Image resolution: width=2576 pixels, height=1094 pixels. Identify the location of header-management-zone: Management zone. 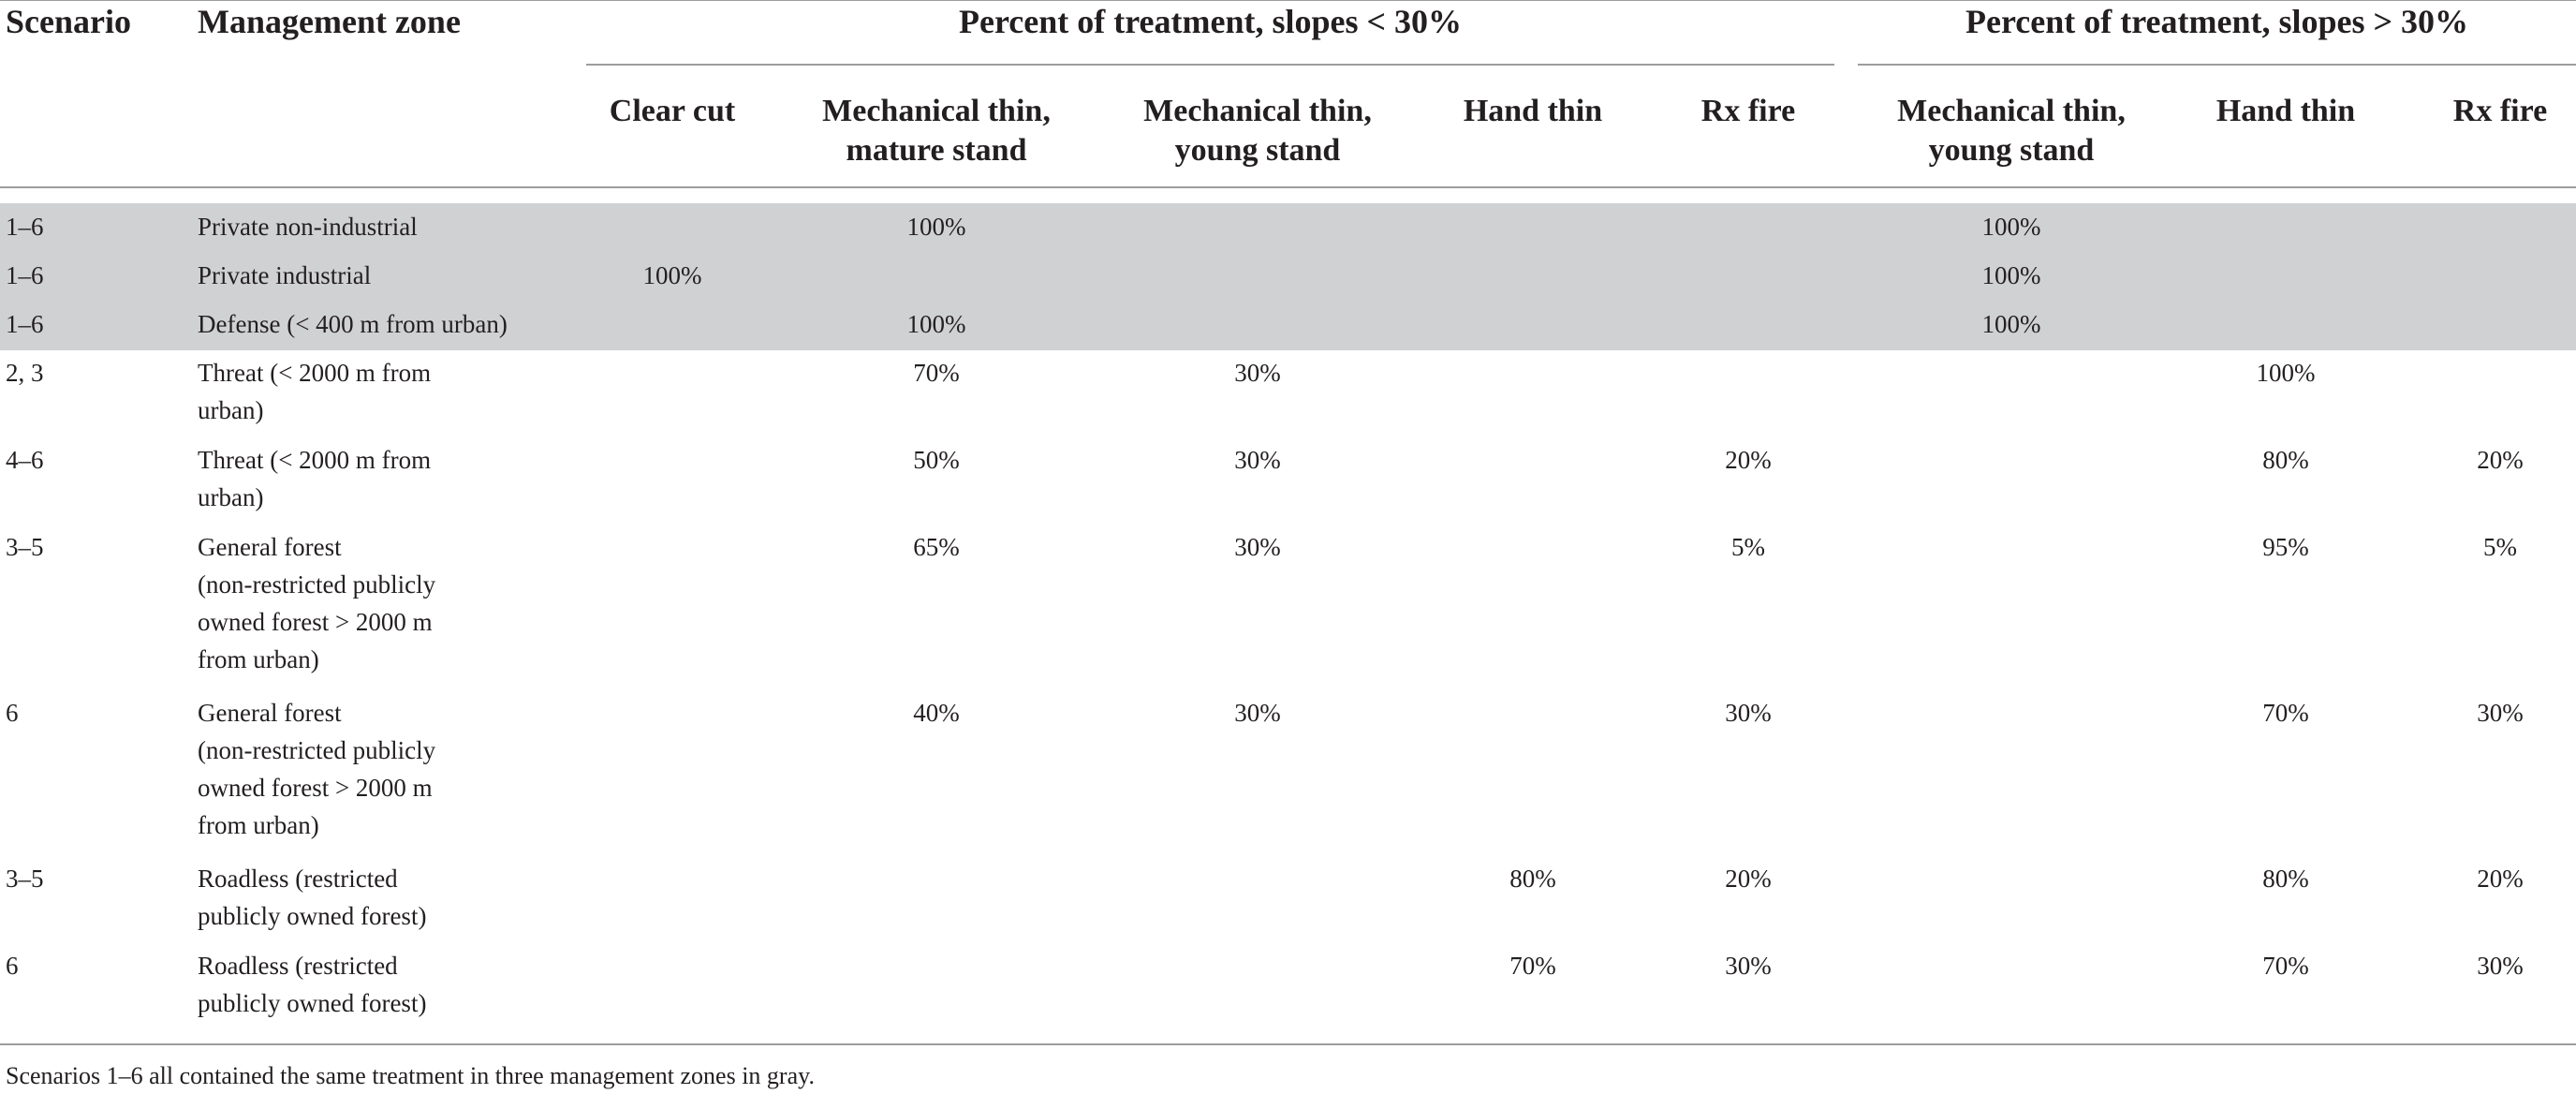
(329, 22).